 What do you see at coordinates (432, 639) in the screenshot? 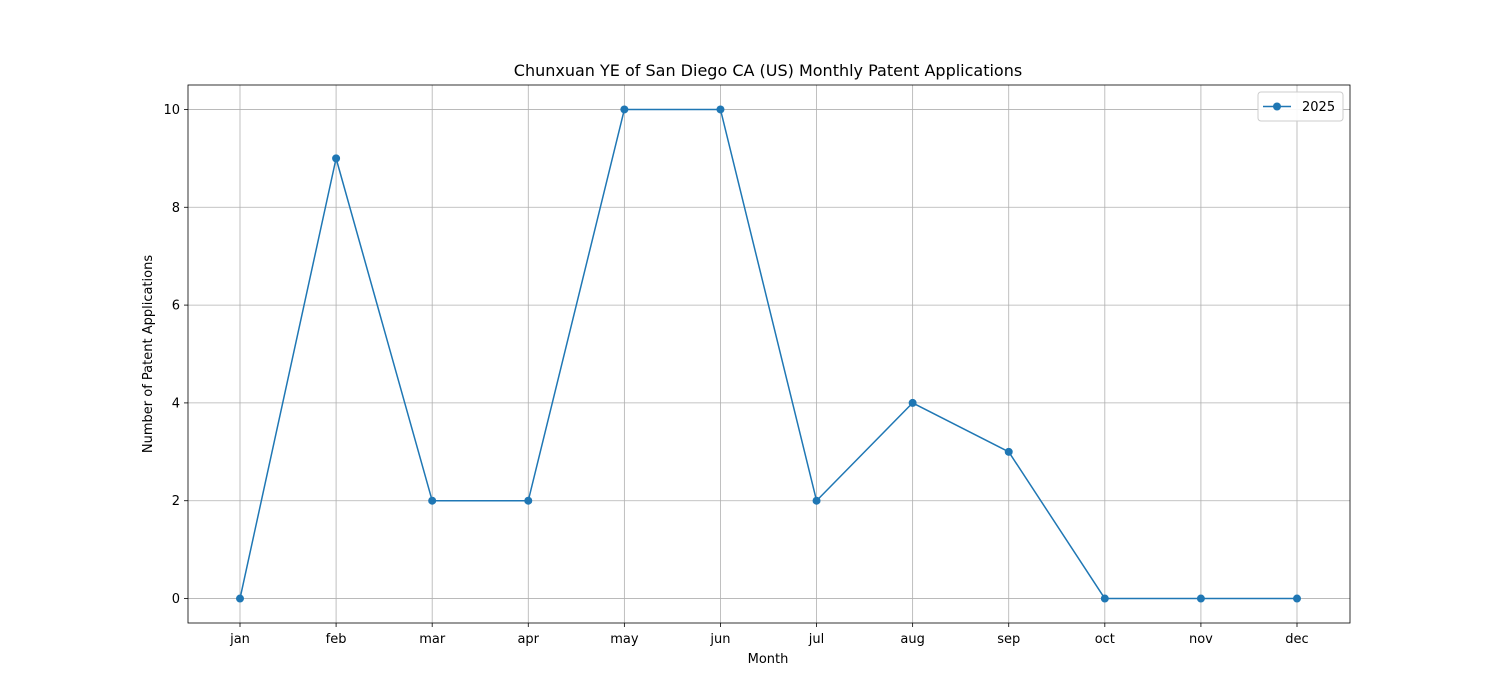
I see `x-tick-label: mar` at bounding box center [432, 639].